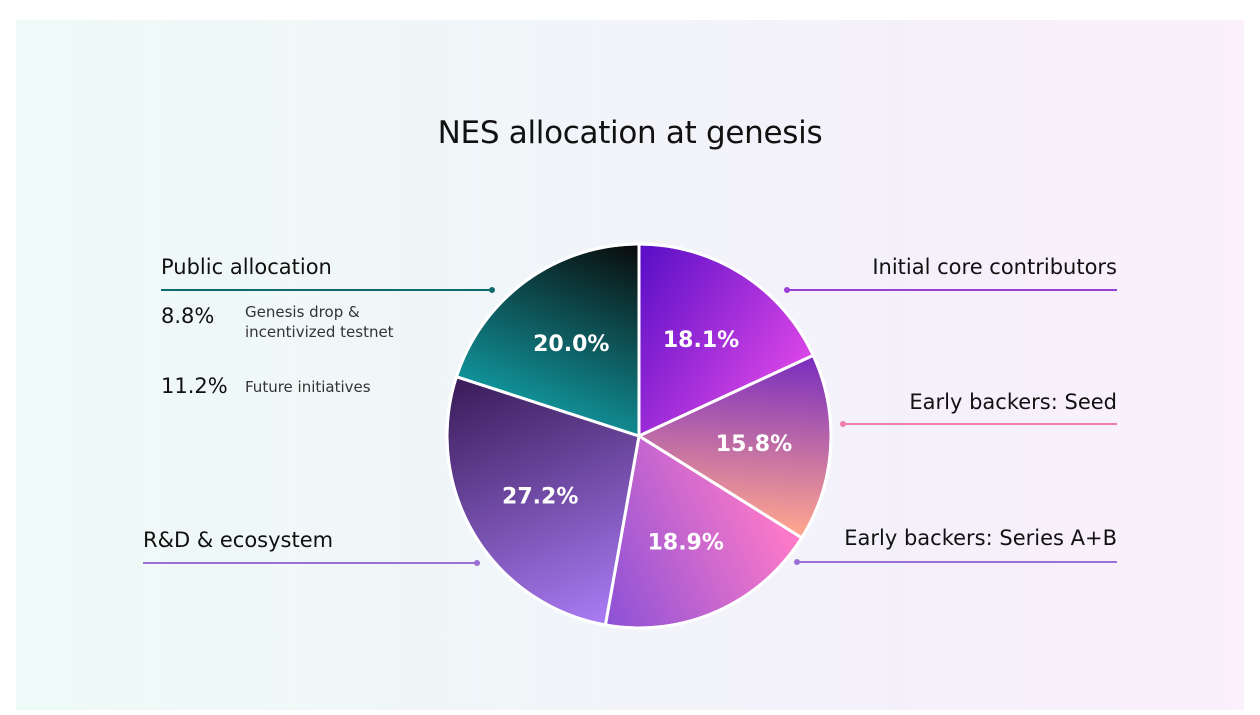  Describe the element at coordinates (1013, 402) in the screenshot. I see `seed-label: Early backers: Seed` at that location.